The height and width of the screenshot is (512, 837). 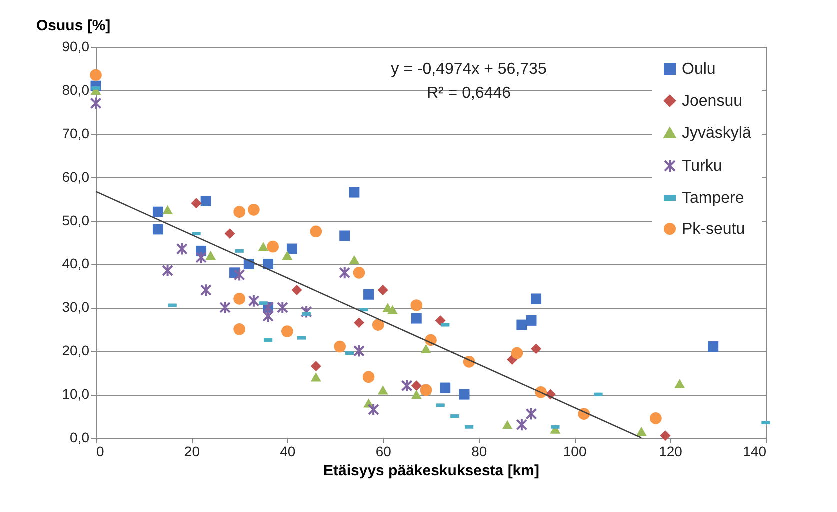 I want to click on y-tick-label: 80,0, so click(x=76, y=90).